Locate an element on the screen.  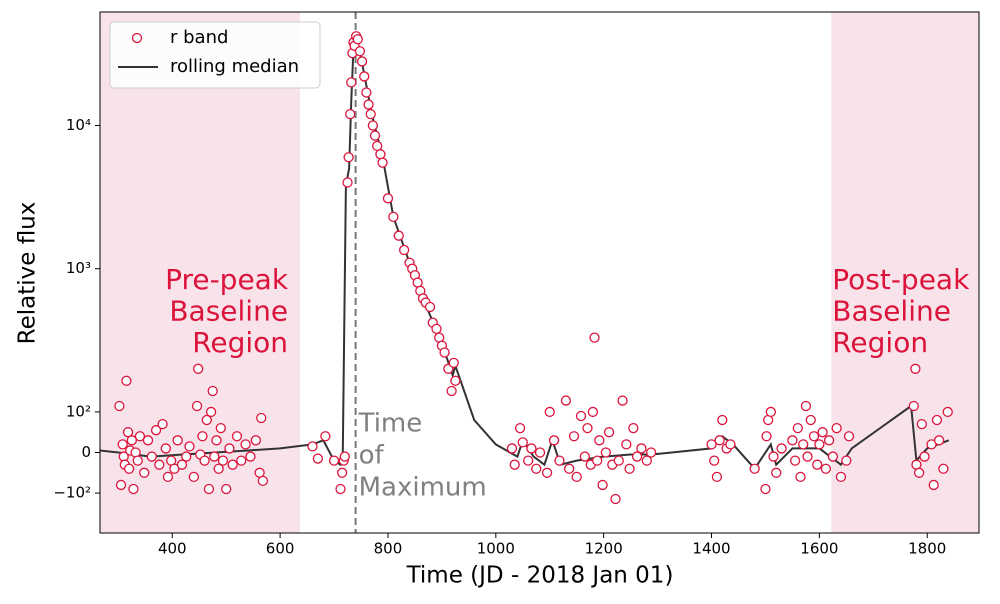
legend-marker is located at coordinates (137, 38).